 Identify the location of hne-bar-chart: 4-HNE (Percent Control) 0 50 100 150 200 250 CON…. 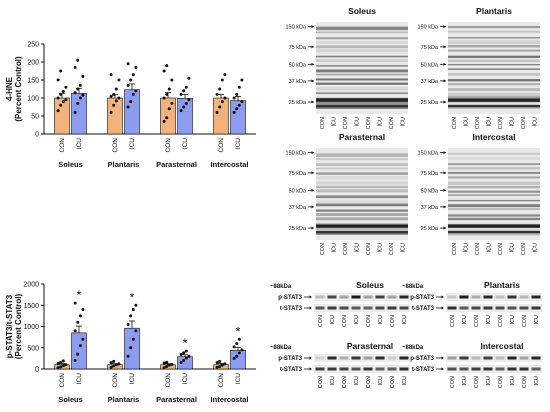
(130, 105).